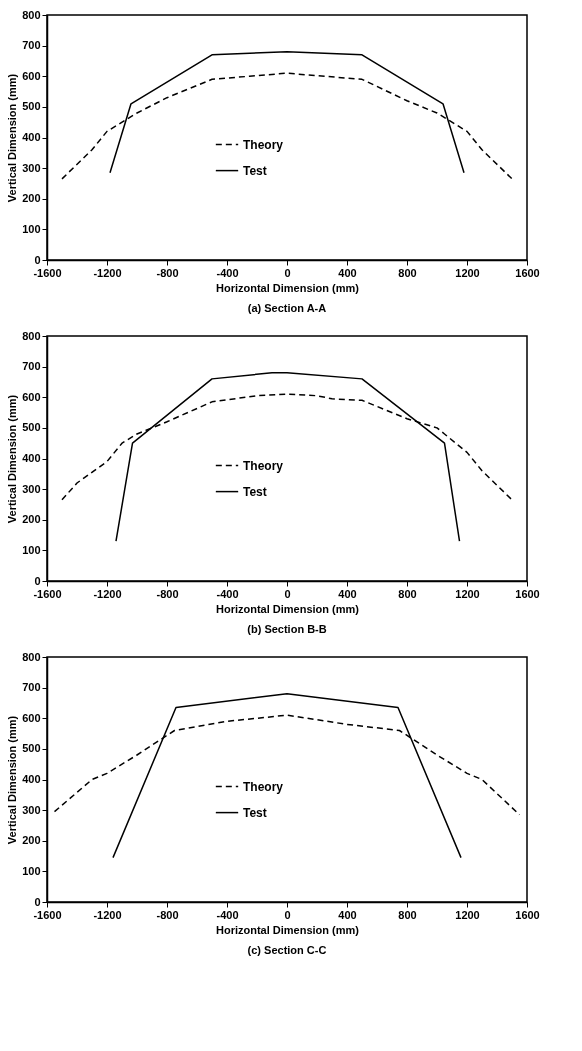 The image size is (582, 1051). What do you see at coordinates (287, 308) in the screenshot?
I see `text: (a) Section A-A` at bounding box center [287, 308].